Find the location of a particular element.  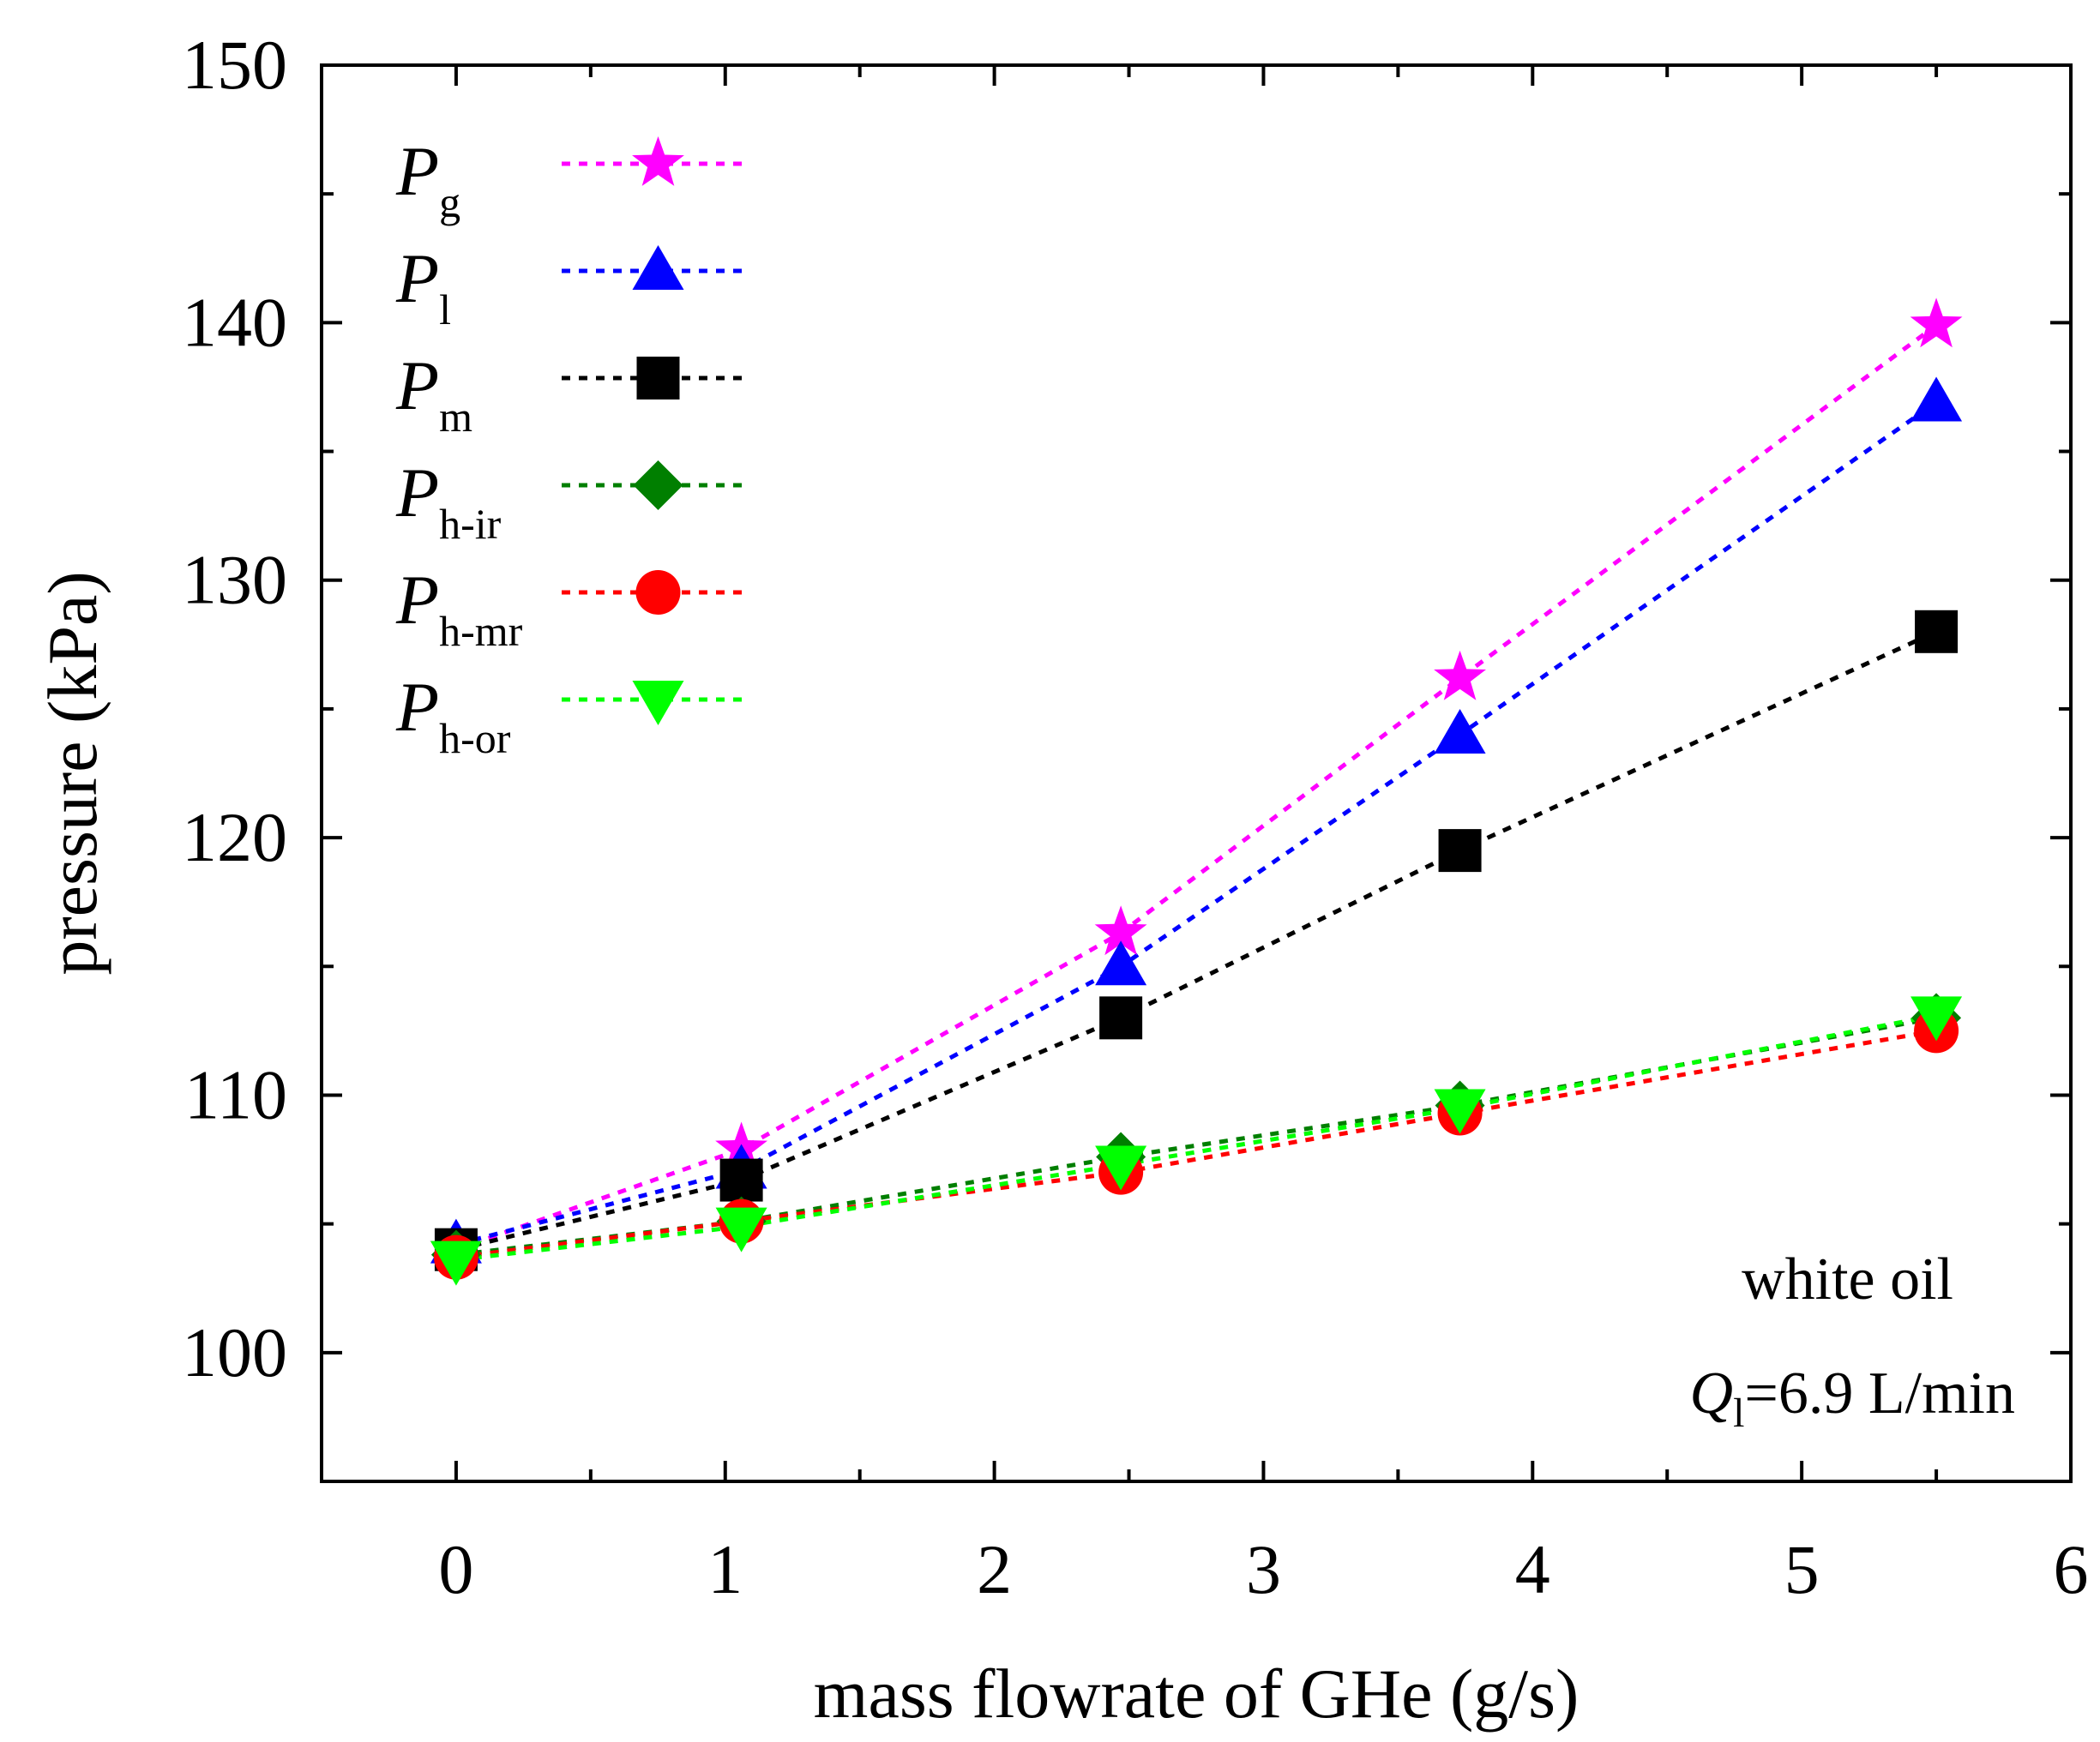

y-axis-label: pressure (kPa) is located at coordinates (72, 773).